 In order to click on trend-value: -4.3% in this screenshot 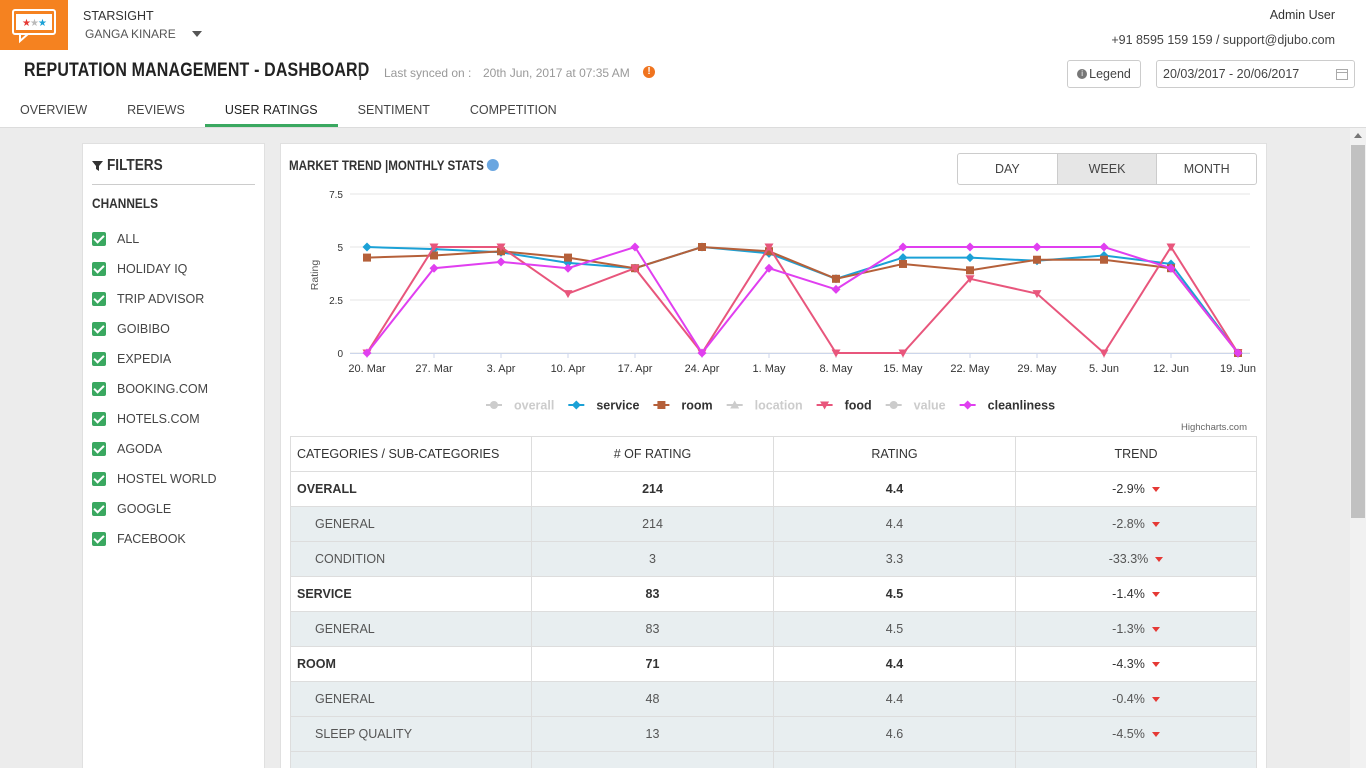, I will do `click(1128, 664)`.